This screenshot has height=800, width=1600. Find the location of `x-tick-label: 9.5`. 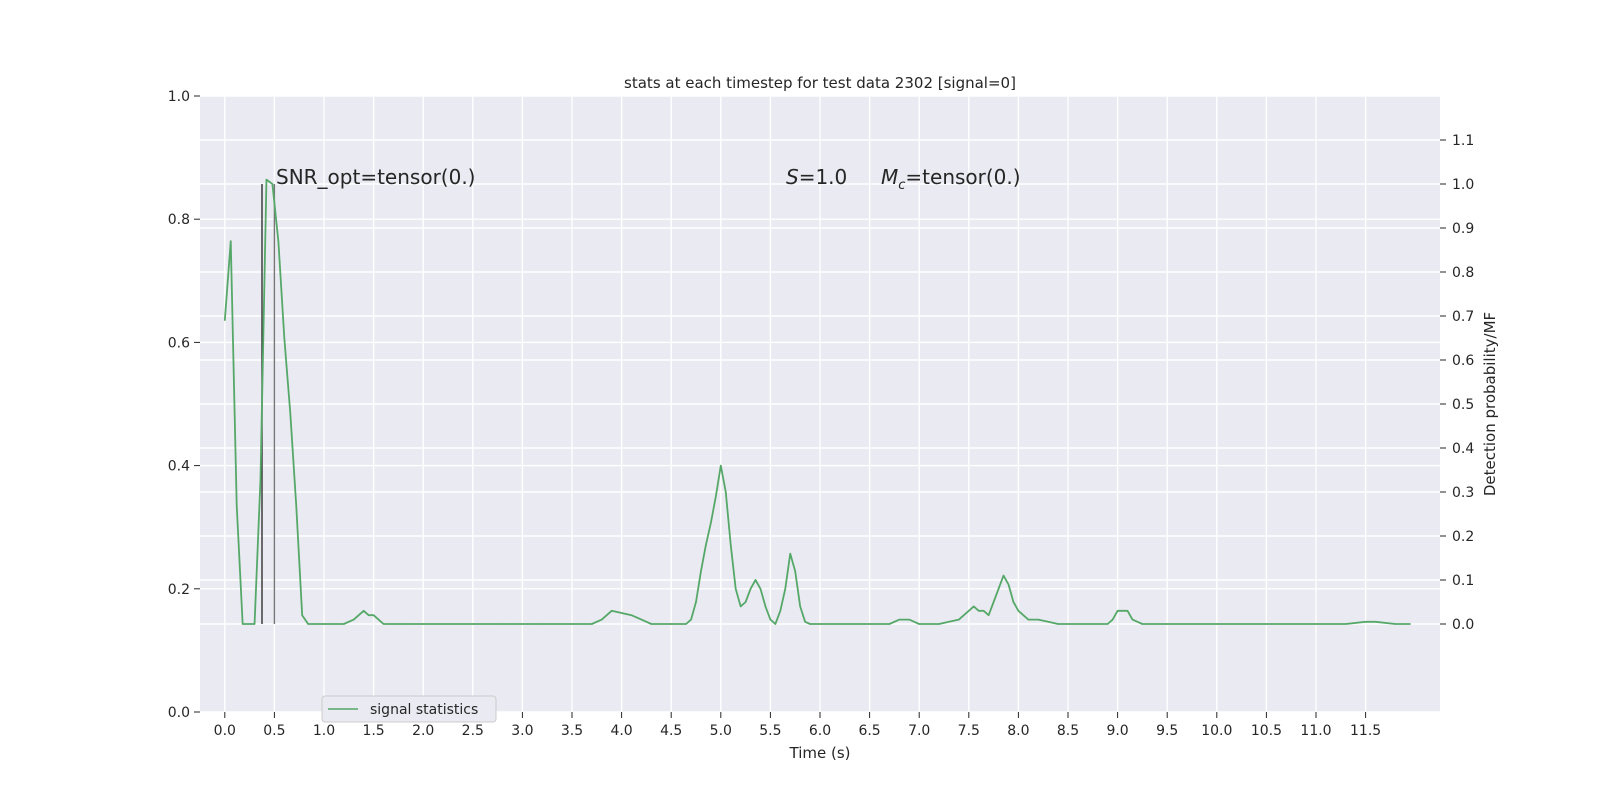

x-tick-label: 9.5 is located at coordinates (1167, 731).